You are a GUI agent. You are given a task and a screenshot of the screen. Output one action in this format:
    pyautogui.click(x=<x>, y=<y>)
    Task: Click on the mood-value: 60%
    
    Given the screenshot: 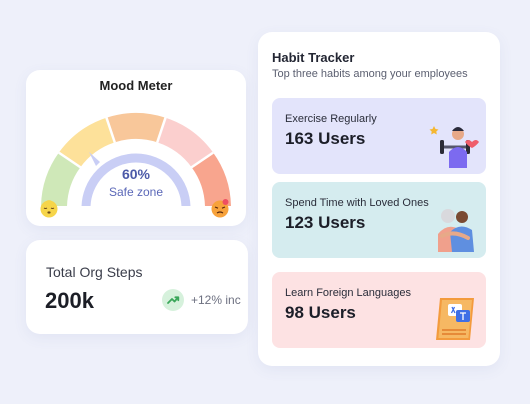 What is the action you would take?
    pyautogui.click(x=136, y=174)
    